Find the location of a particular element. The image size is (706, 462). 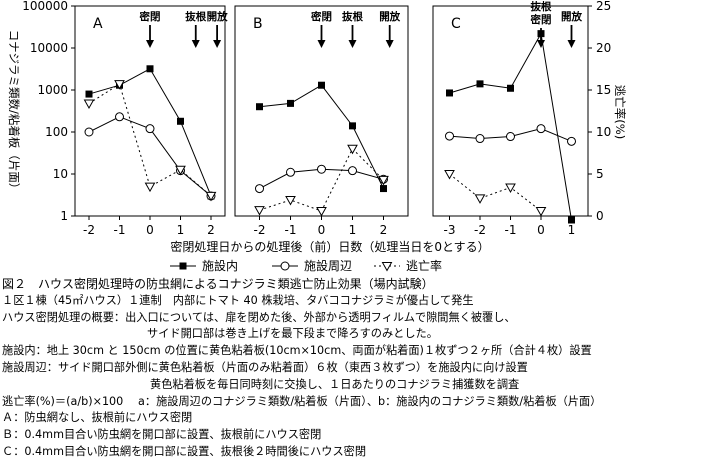

x-axis-title: 密閉処理日からの処理後（前）日数（処理当日を0とする） is located at coordinates (329, 246).